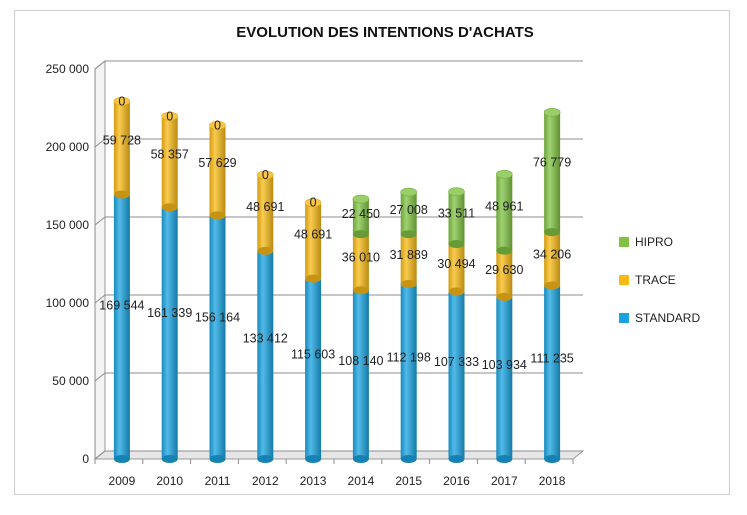  Describe the element at coordinates (169, 335) in the screenshot. I see `bar-segment-standard-2010` at that location.